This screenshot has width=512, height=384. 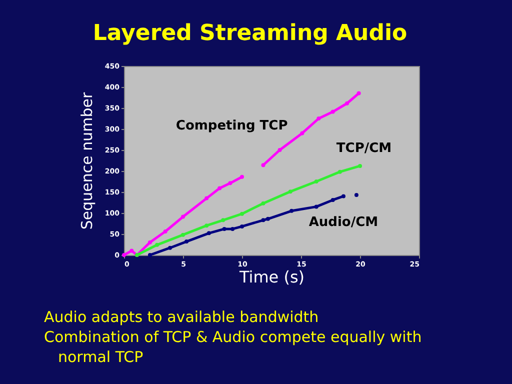 What do you see at coordinates (271, 277) in the screenshot?
I see `x-axis-title: Time (s)` at bounding box center [271, 277].